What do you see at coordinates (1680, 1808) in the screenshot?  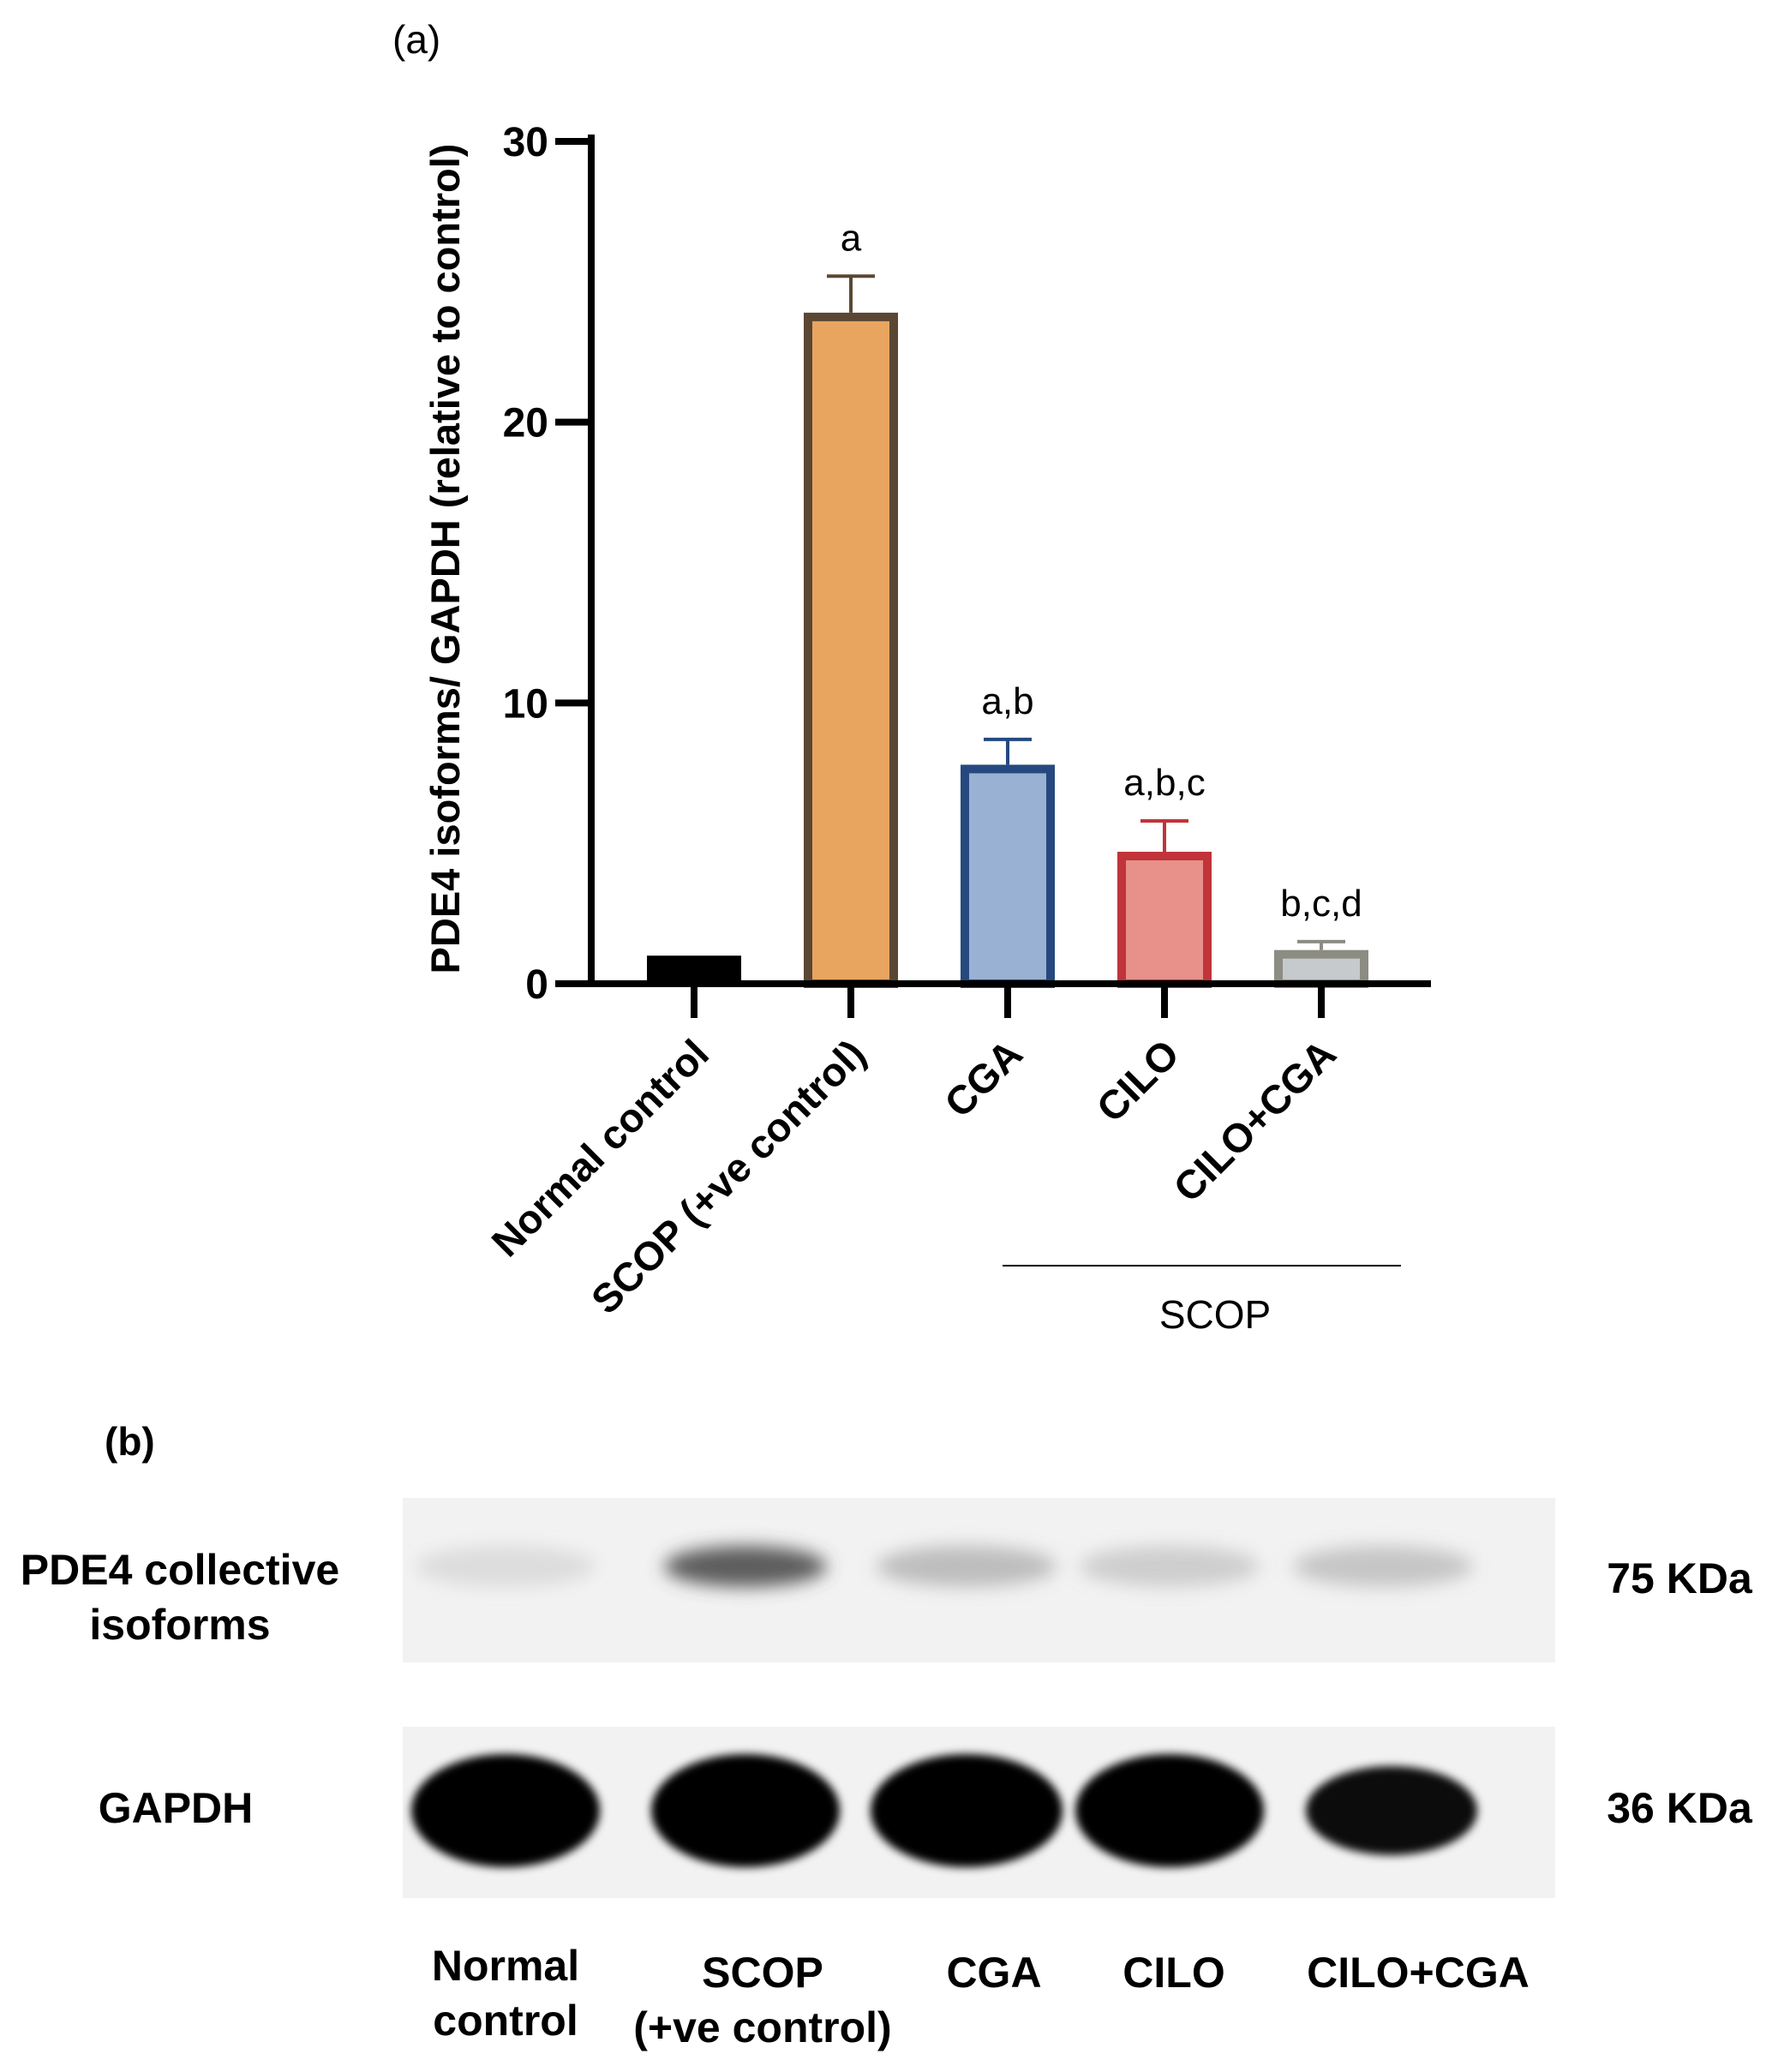 I see `band-size-gapdh: 36 KDa` at bounding box center [1680, 1808].